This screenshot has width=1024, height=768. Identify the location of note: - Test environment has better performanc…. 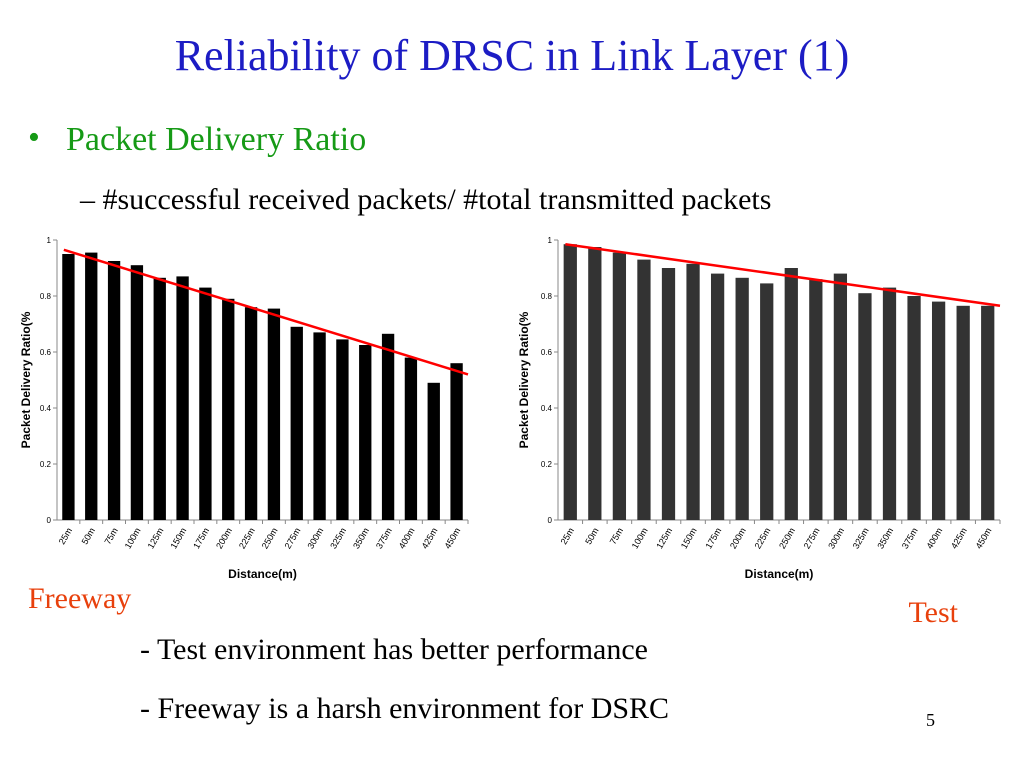
(394, 649).